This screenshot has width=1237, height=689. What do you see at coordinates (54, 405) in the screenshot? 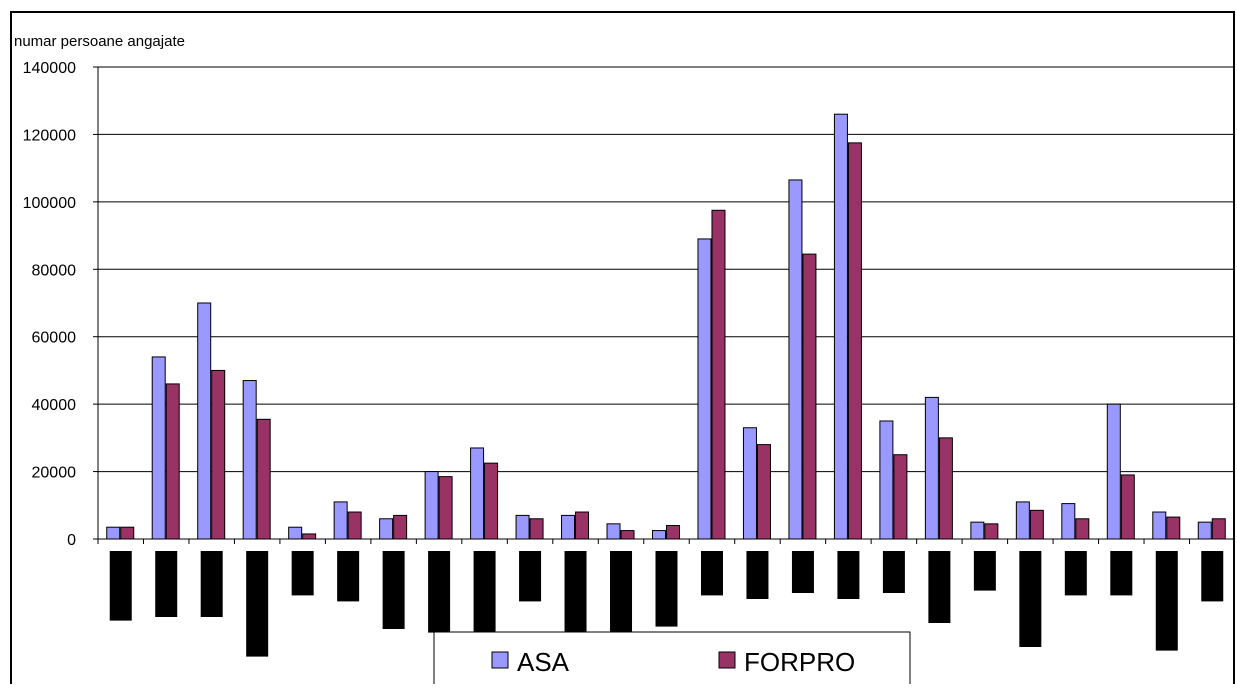
I see `y-tick-label: 40000` at bounding box center [54, 405].